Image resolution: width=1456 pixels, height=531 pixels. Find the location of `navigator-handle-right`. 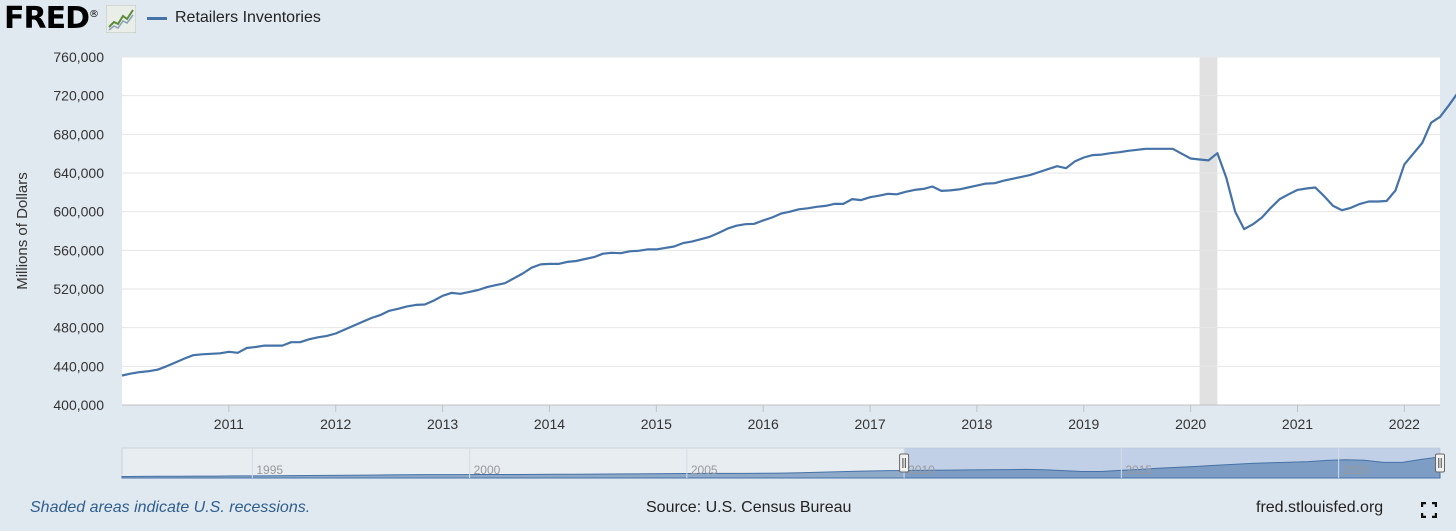

navigator-handle-right is located at coordinates (1440, 463).